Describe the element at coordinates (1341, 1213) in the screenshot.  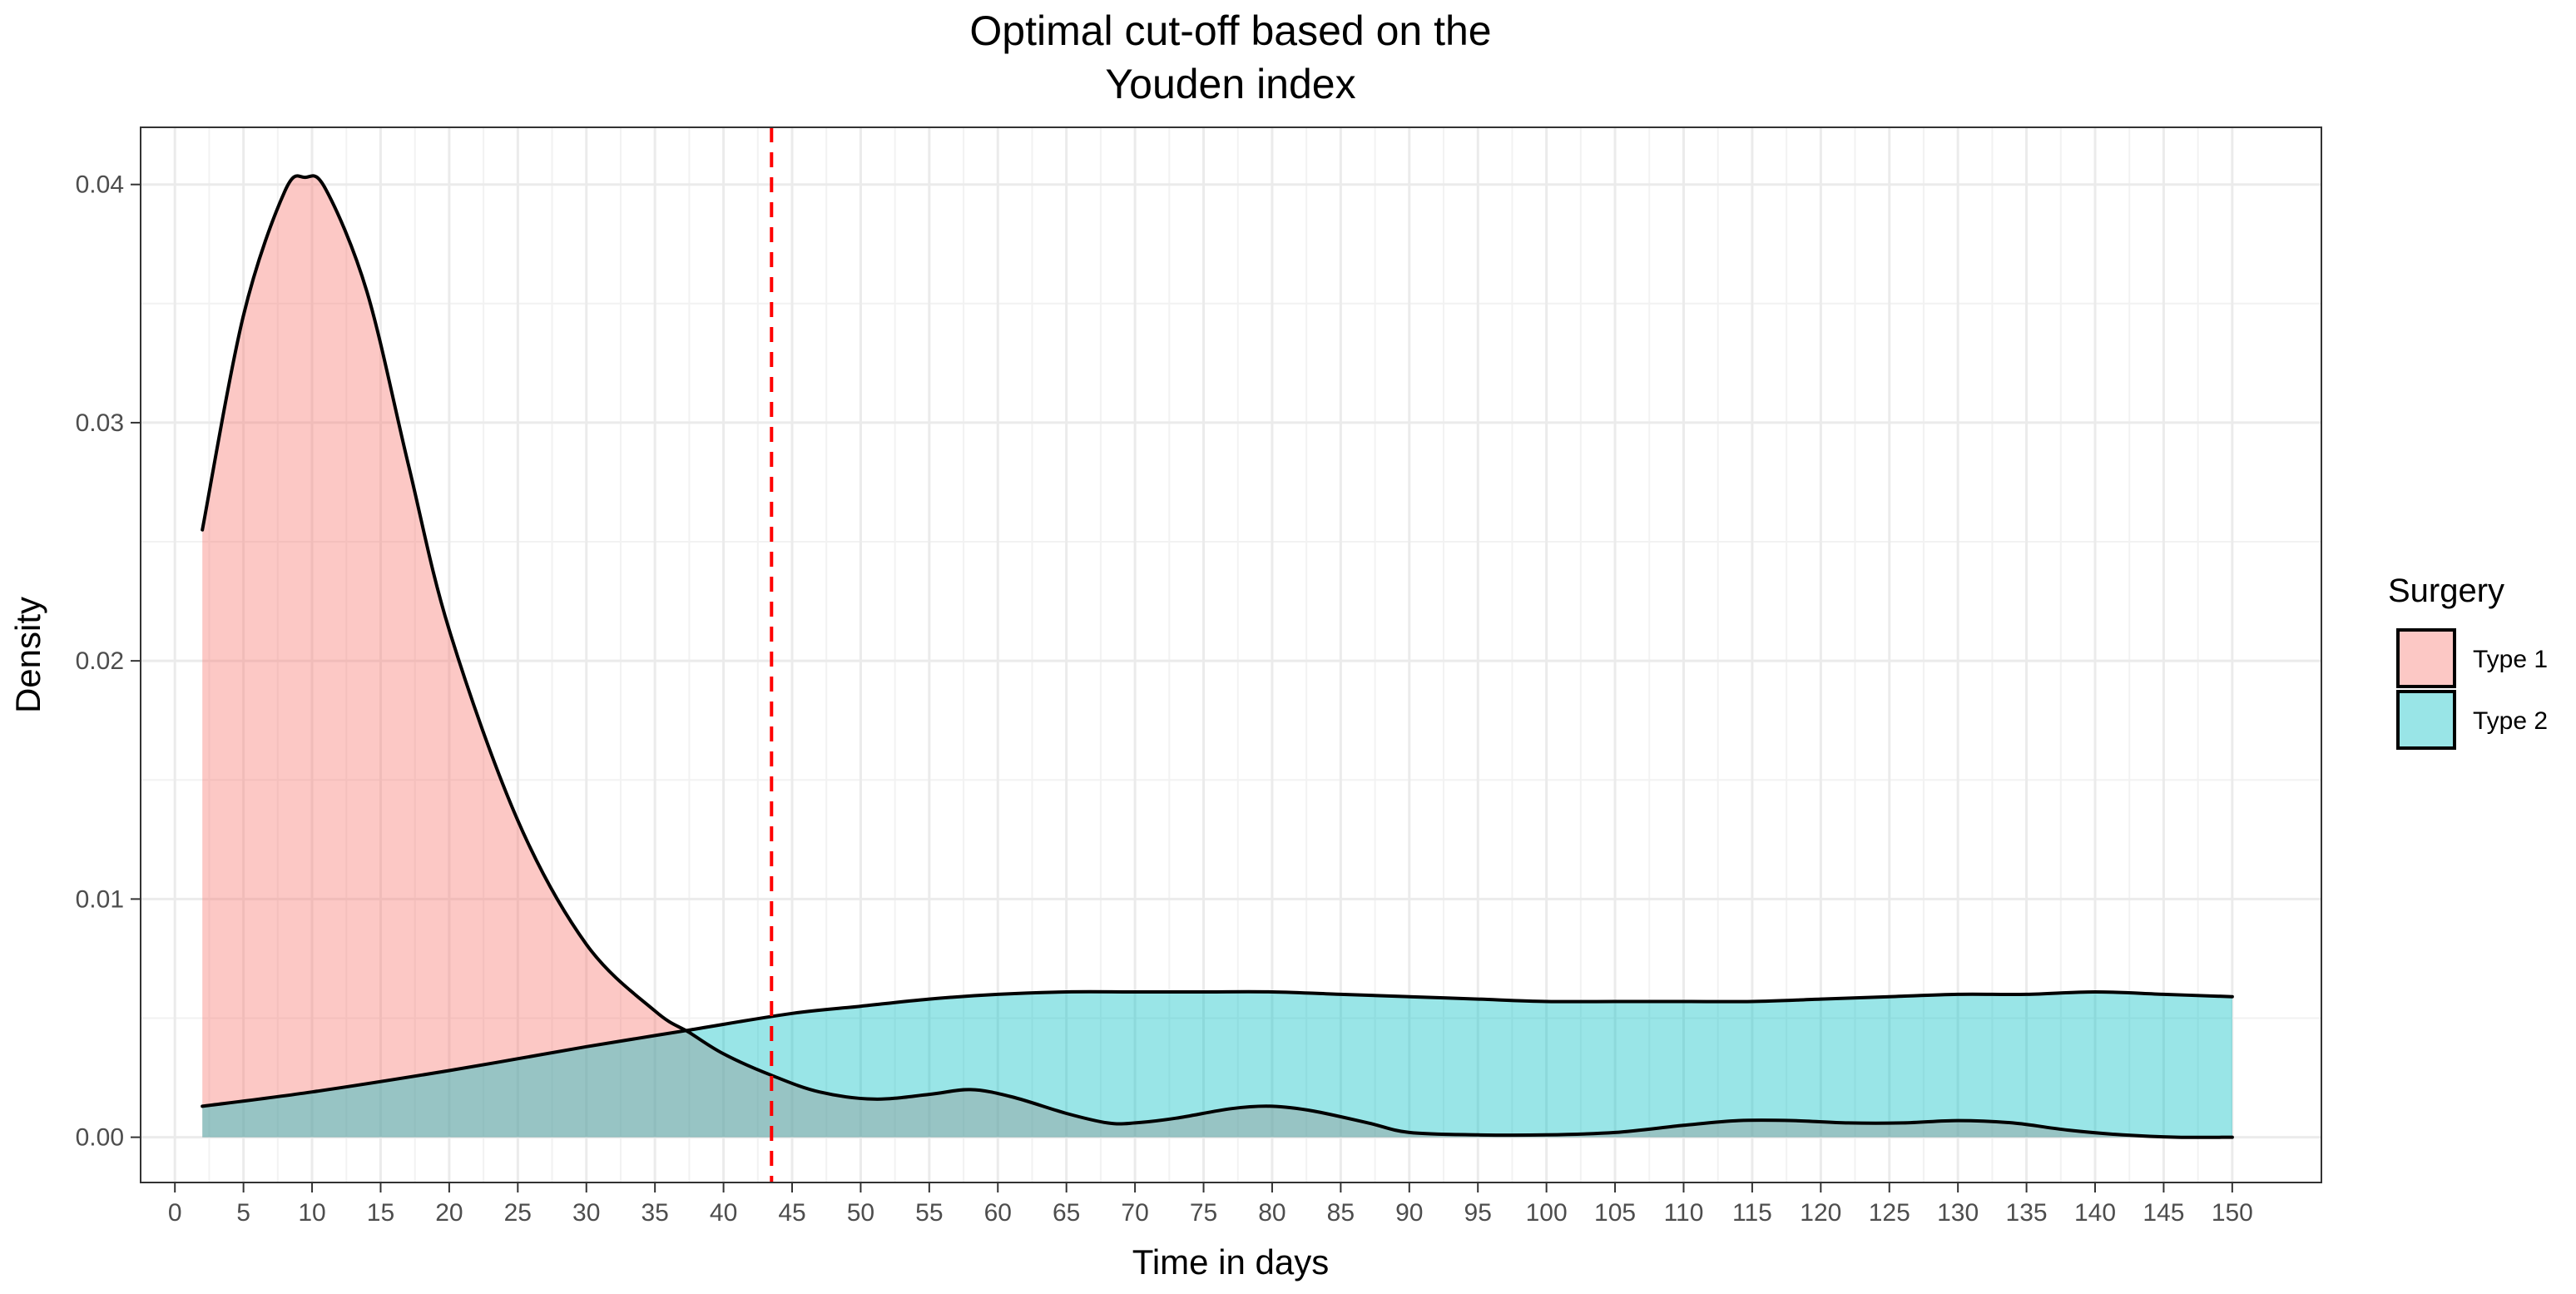
I see `x-tick-label-85: 85` at that location.